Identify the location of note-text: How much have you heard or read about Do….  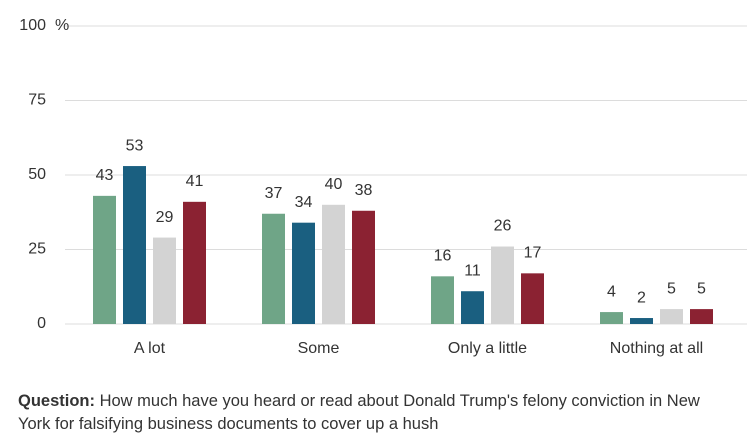
(359, 412).